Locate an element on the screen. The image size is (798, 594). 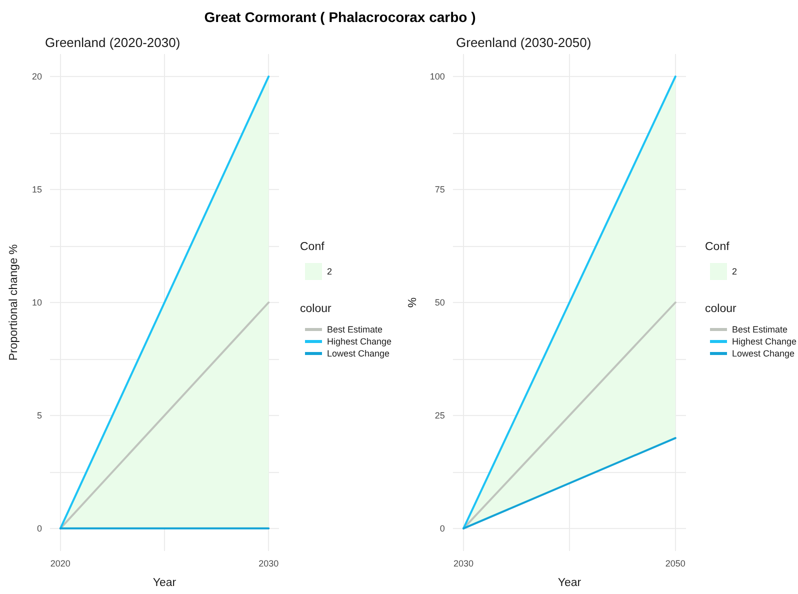
chart-subtitle: Greenland (2020-2030) is located at coordinates (112, 42).